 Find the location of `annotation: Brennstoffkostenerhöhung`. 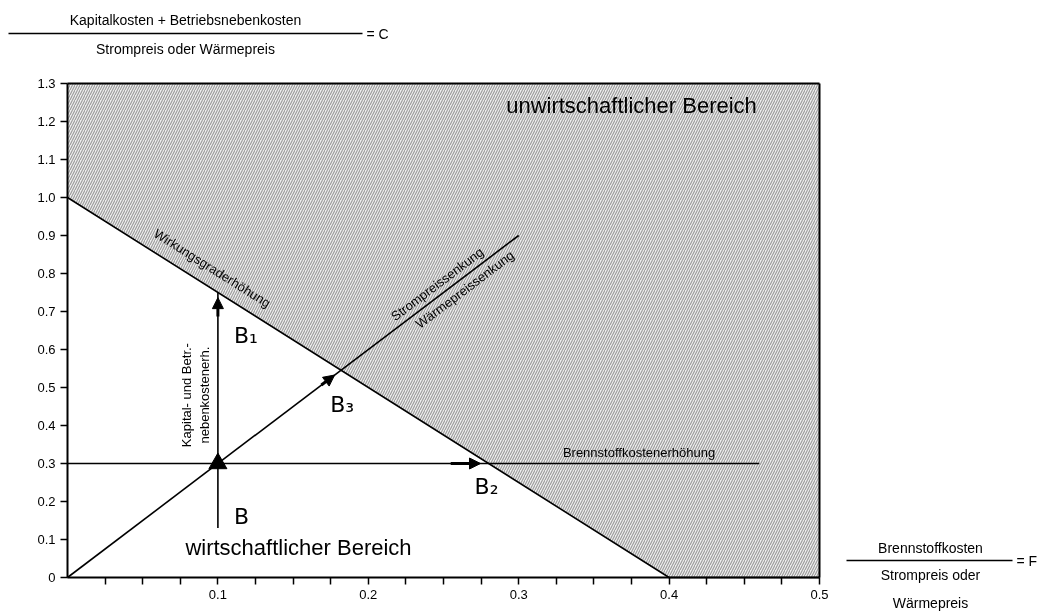

annotation: Brennstoffkostenerhöhung is located at coordinates (639, 452).